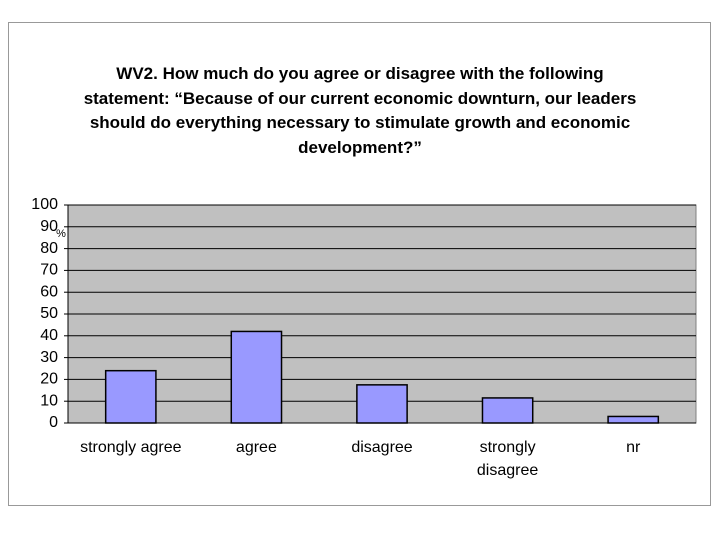 This screenshot has width=720, height=540. Describe the element at coordinates (507, 459) in the screenshot. I see `x-tick-label: strongly disagree` at that location.